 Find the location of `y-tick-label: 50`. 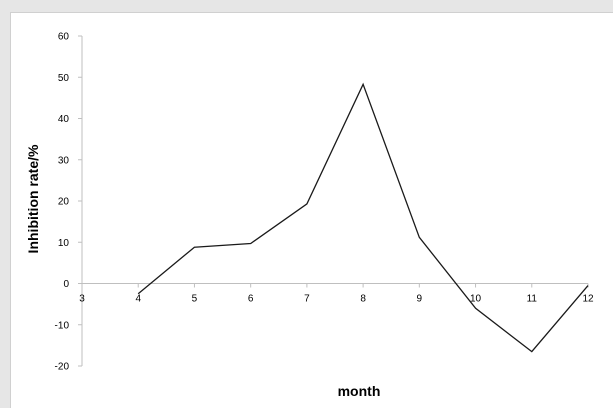

y-tick-label: 50 is located at coordinates (64, 78).